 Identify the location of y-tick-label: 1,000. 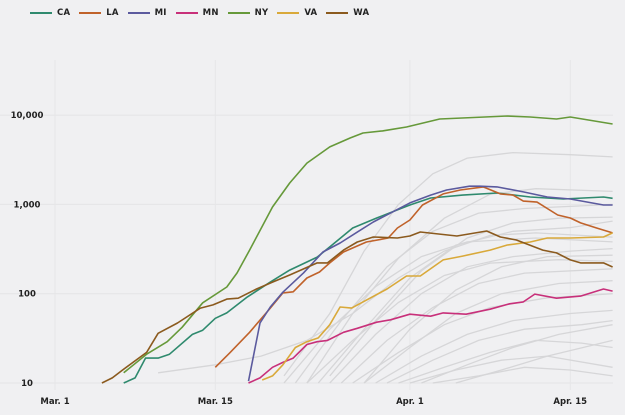
(27, 205).